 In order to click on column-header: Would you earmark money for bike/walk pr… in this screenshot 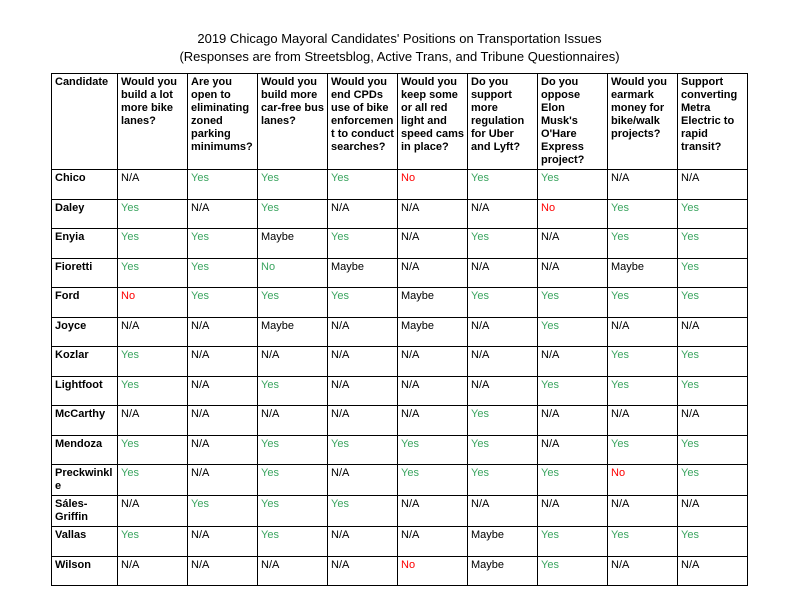, I will do `click(642, 121)`.